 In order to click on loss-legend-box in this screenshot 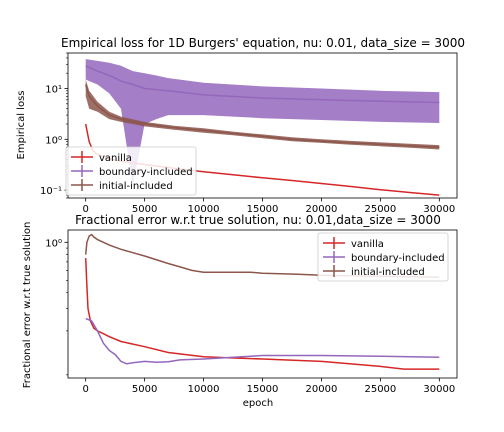, I will do `click(131, 171)`.